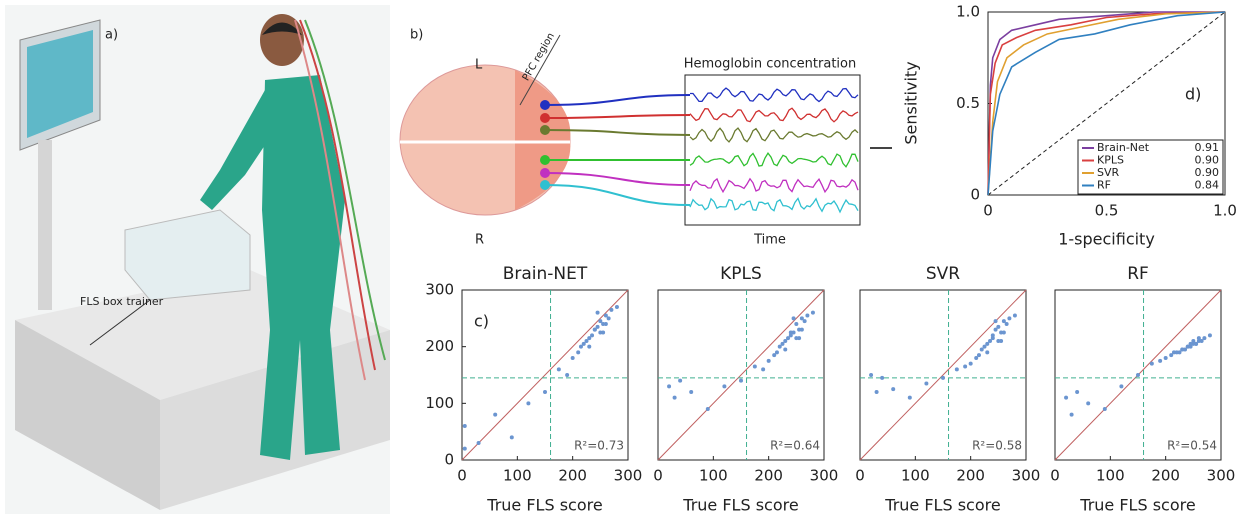 This screenshot has height=519, width=1253. What do you see at coordinates (1225, 211) in the screenshot?
I see `x-tick-label: 1.0` at bounding box center [1225, 211].